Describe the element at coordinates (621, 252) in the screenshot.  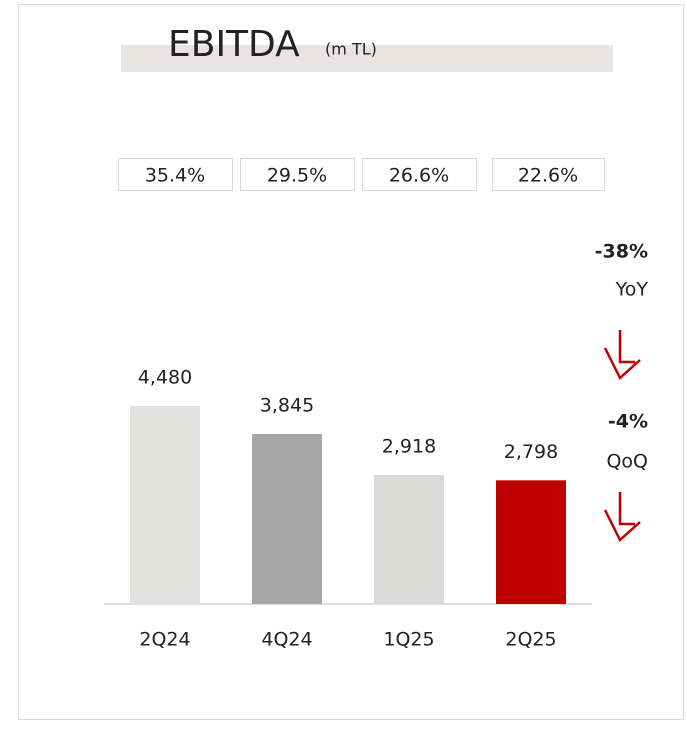
I see `change-value: -38%` at that location.